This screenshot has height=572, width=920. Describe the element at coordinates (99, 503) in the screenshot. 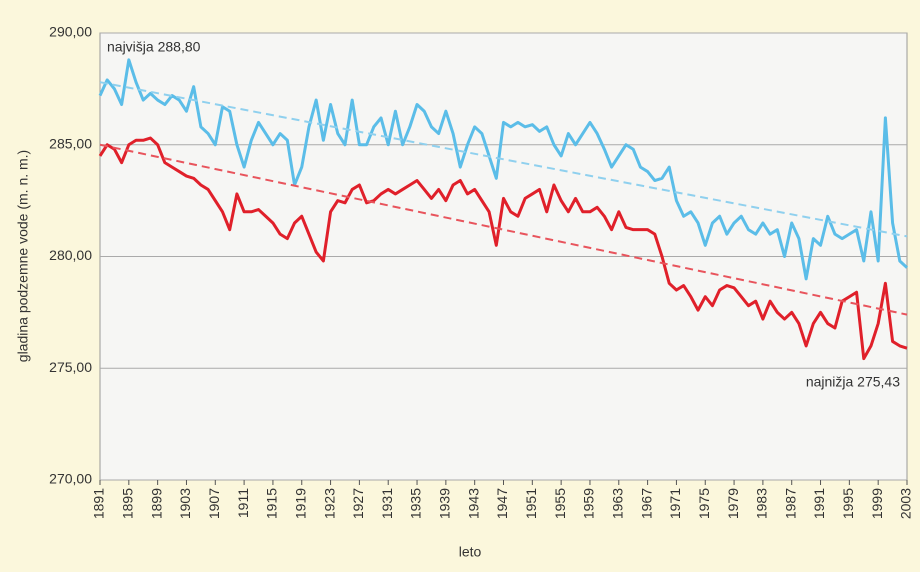

I see `x-tick-label: 1891` at that location.